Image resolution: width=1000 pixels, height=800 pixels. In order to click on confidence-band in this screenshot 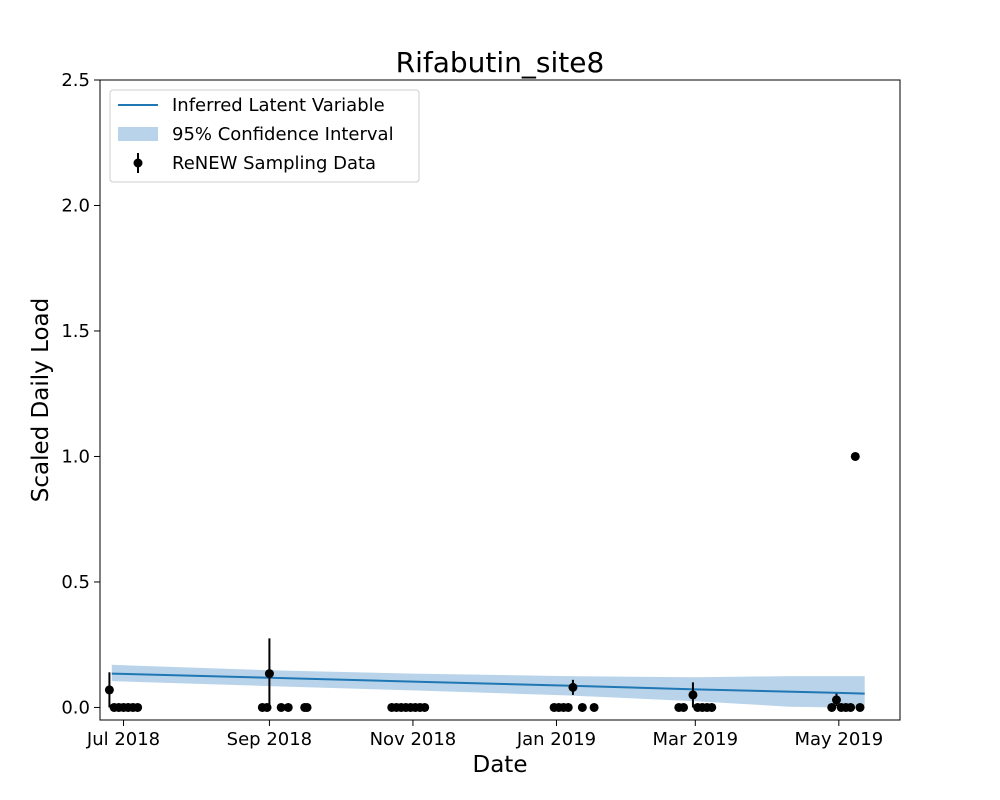, I will do `click(488, 686)`.